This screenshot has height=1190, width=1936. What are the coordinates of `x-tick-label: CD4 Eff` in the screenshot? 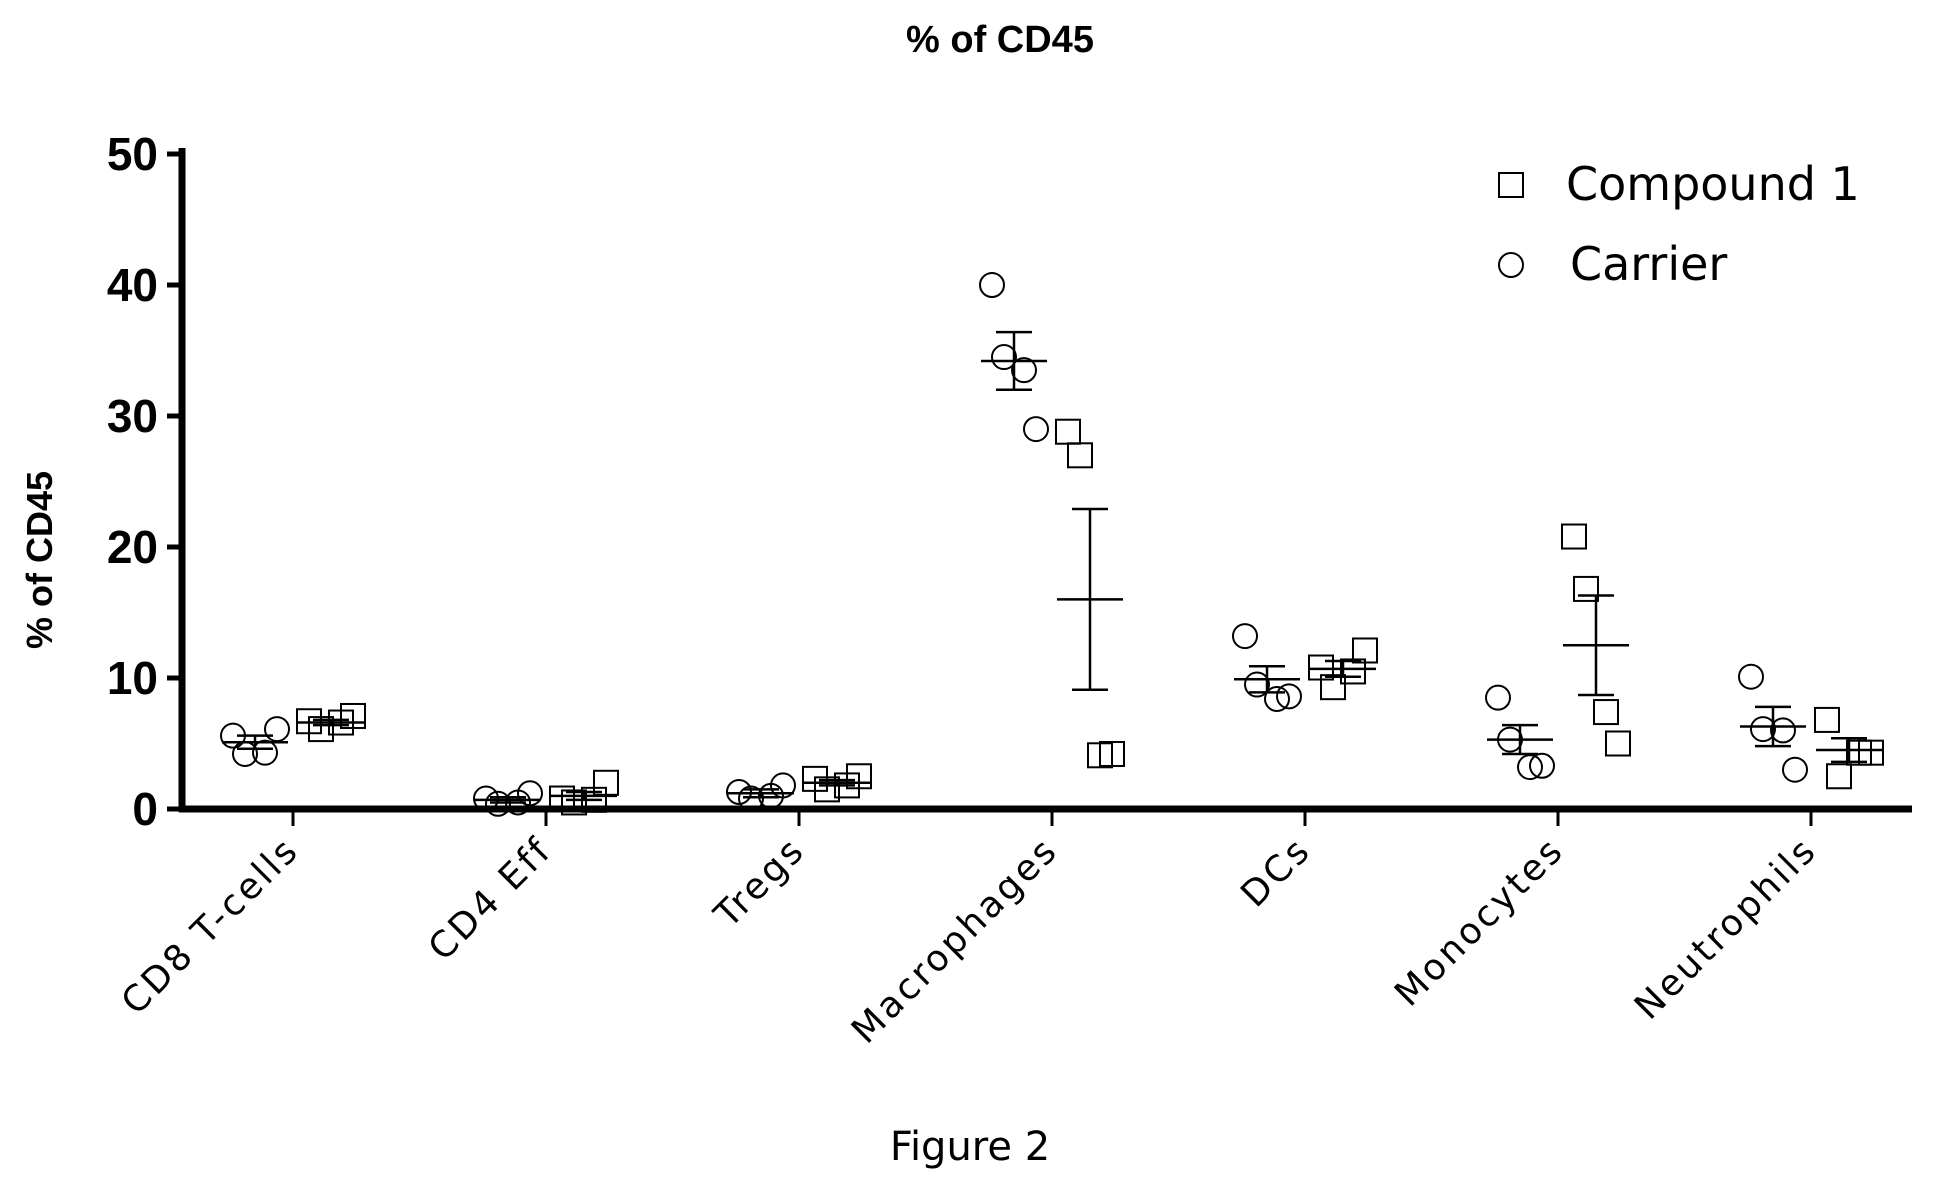 It's located at (491, 899).